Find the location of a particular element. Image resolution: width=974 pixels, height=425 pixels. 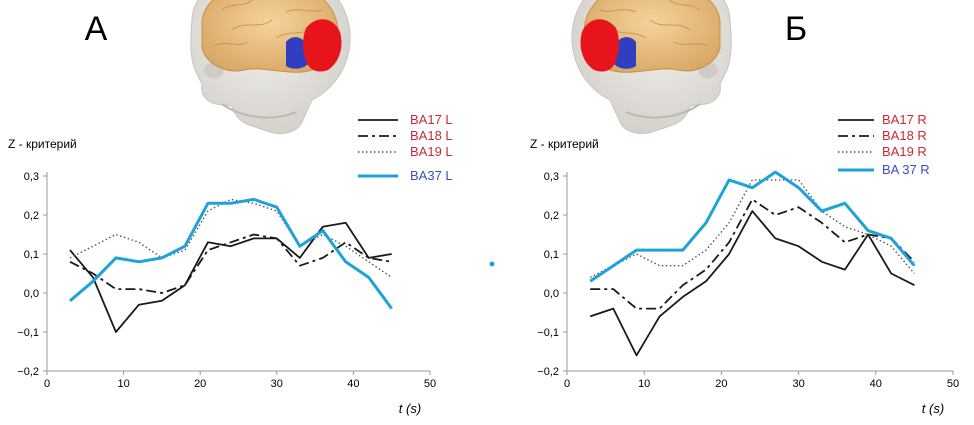

panel-letter: А is located at coordinates (96, 29).